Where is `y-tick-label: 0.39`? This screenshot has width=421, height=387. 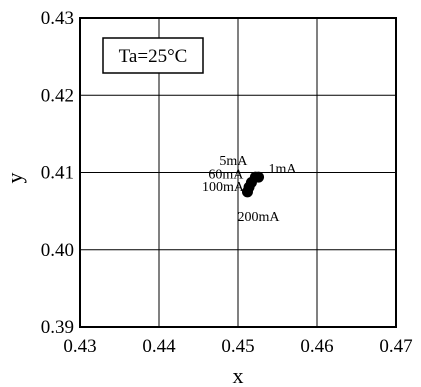 y-tick-label: 0.39 is located at coordinates (57, 327).